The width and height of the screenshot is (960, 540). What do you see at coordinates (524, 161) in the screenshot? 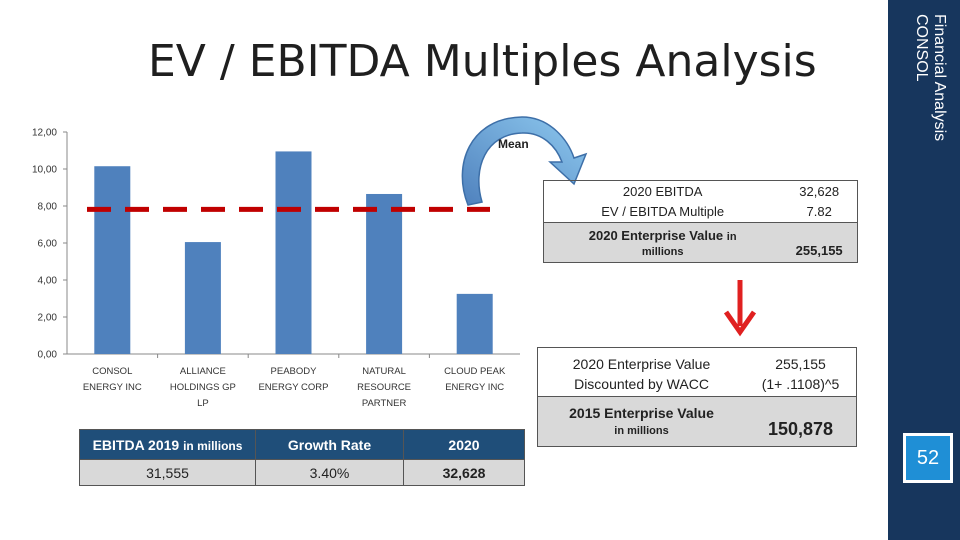
I see `curved-arrow-icon` at bounding box center [524, 161].